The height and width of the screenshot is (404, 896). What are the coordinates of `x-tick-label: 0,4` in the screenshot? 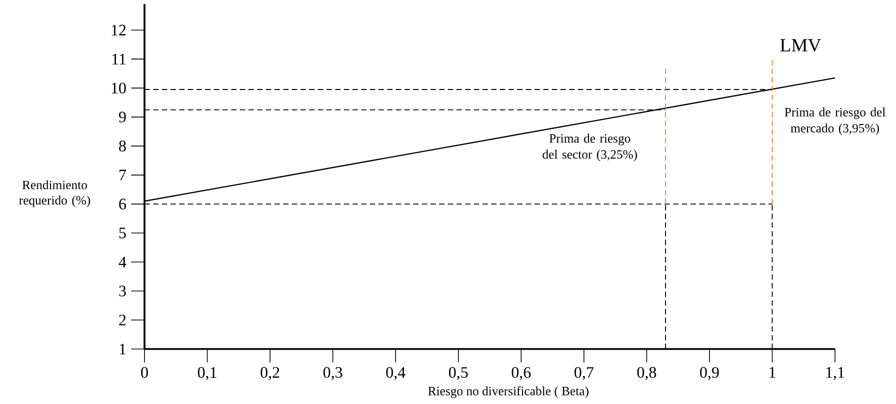 It's located at (396, 373).